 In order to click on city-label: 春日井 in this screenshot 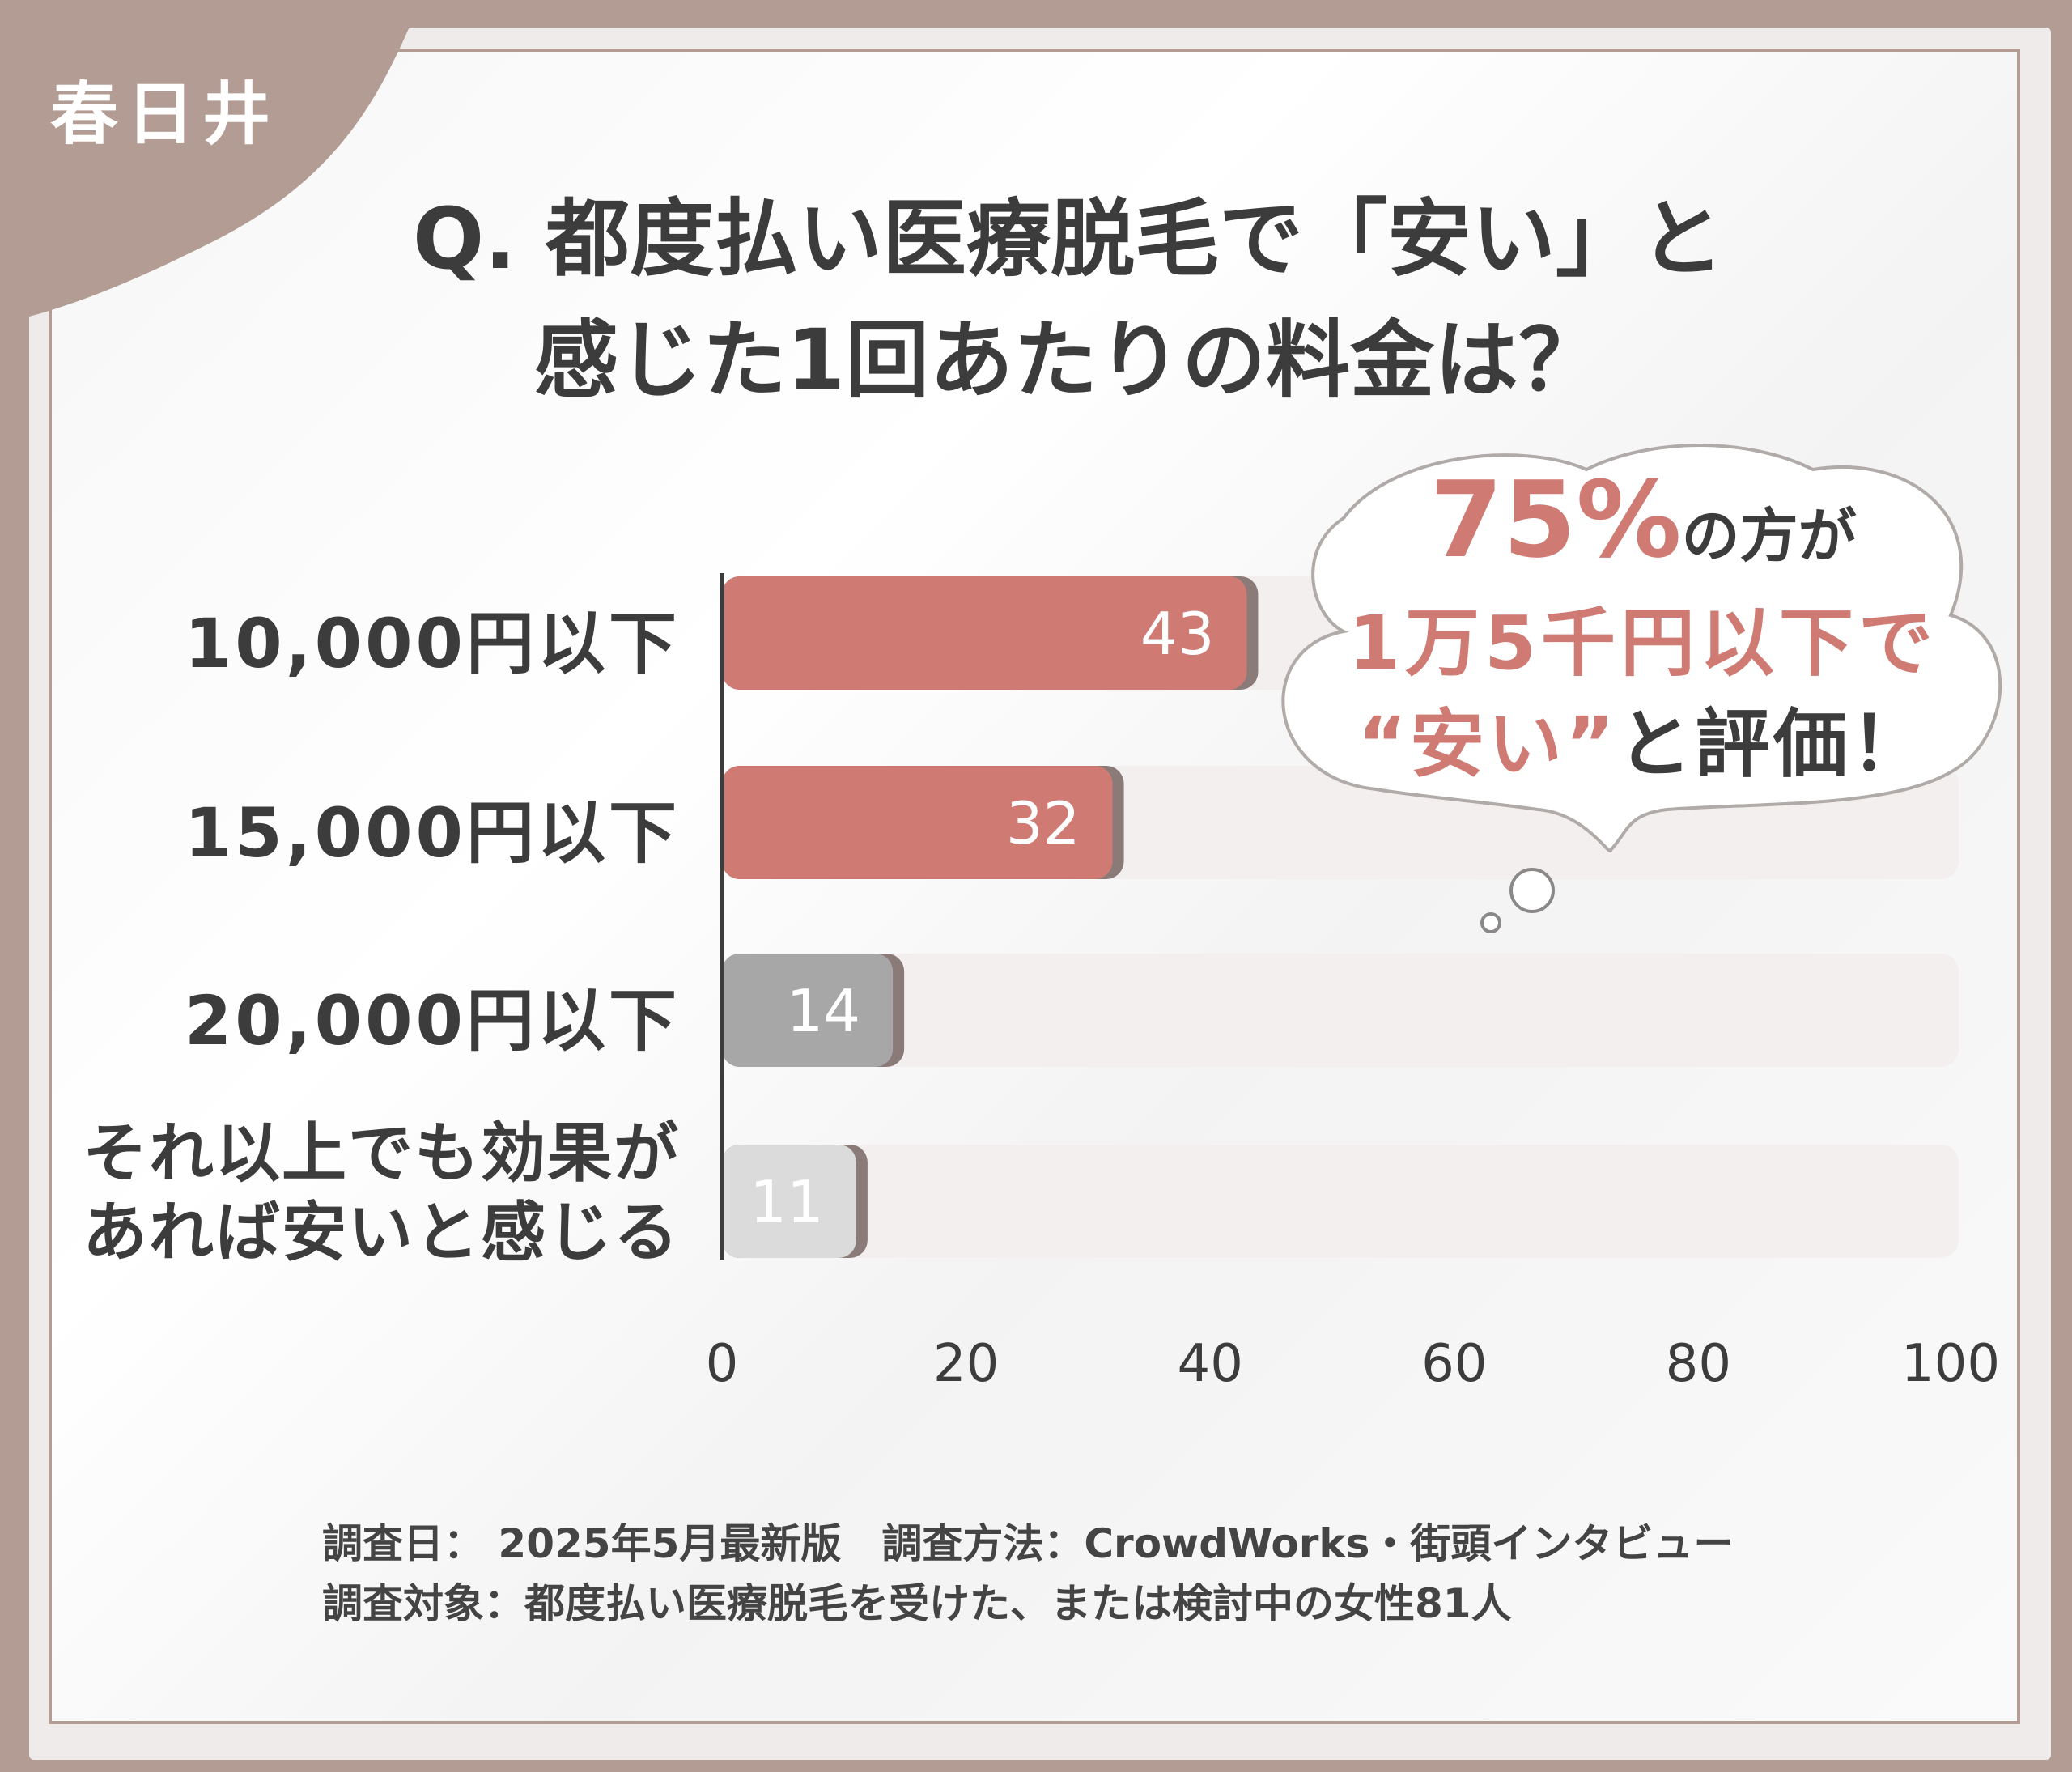, I will do `click(164, 114)`.